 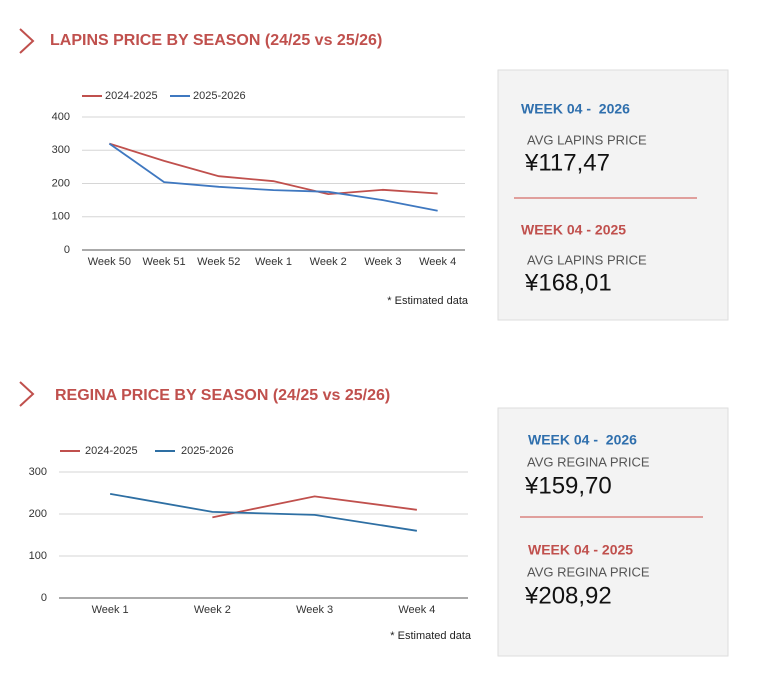 What do you see at coordinates (109, 262) in the screenshot?
I see `x-tick-label: Week 50` at bounding box center [109, 262].